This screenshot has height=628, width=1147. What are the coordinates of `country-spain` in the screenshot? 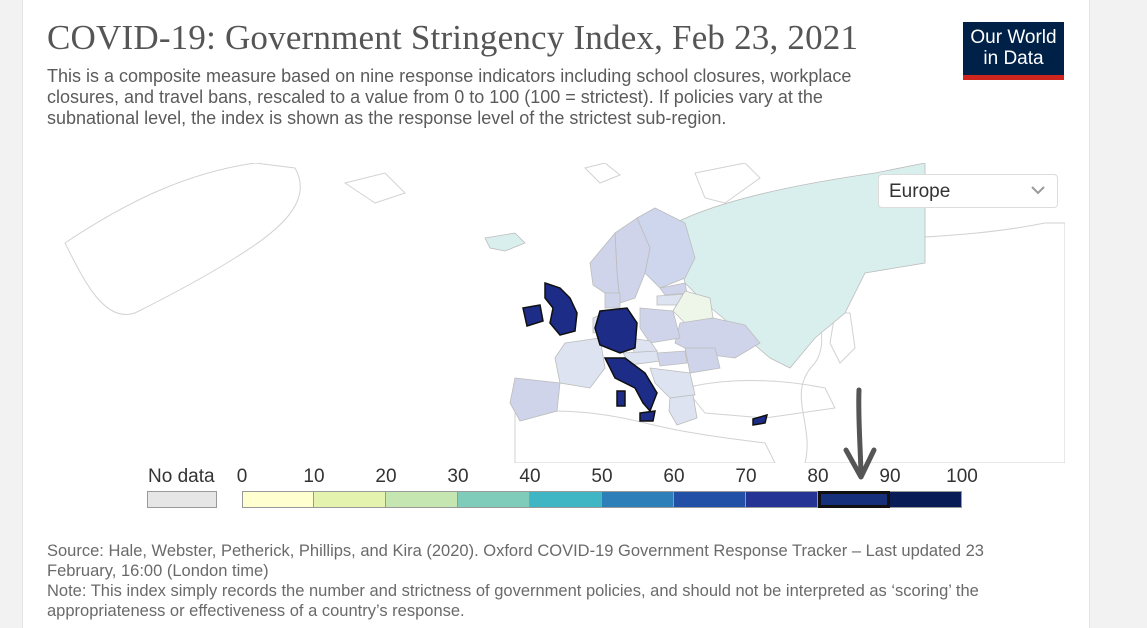 It's located at (535, 399).